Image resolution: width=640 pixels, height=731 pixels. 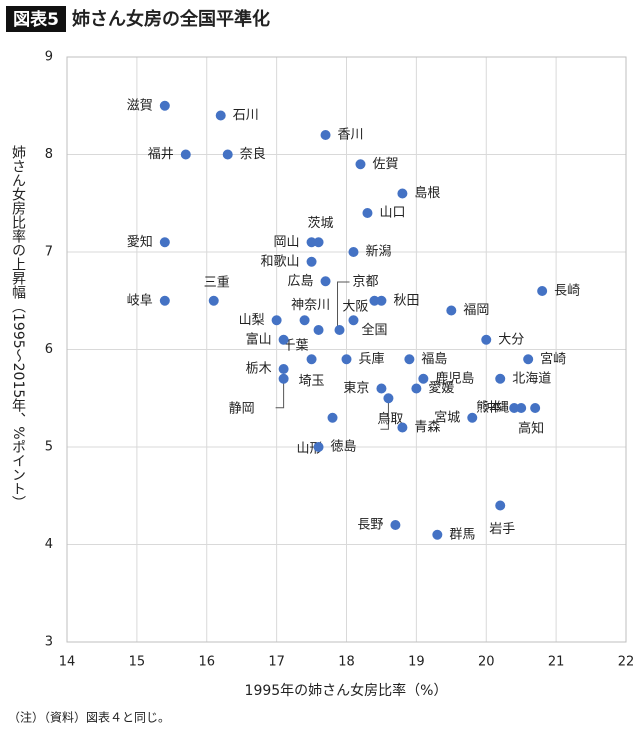 What do you see at coordinates (296, 346) in the screenshot?
I see `point-label: 千葉` at bounding box center [296, 346].